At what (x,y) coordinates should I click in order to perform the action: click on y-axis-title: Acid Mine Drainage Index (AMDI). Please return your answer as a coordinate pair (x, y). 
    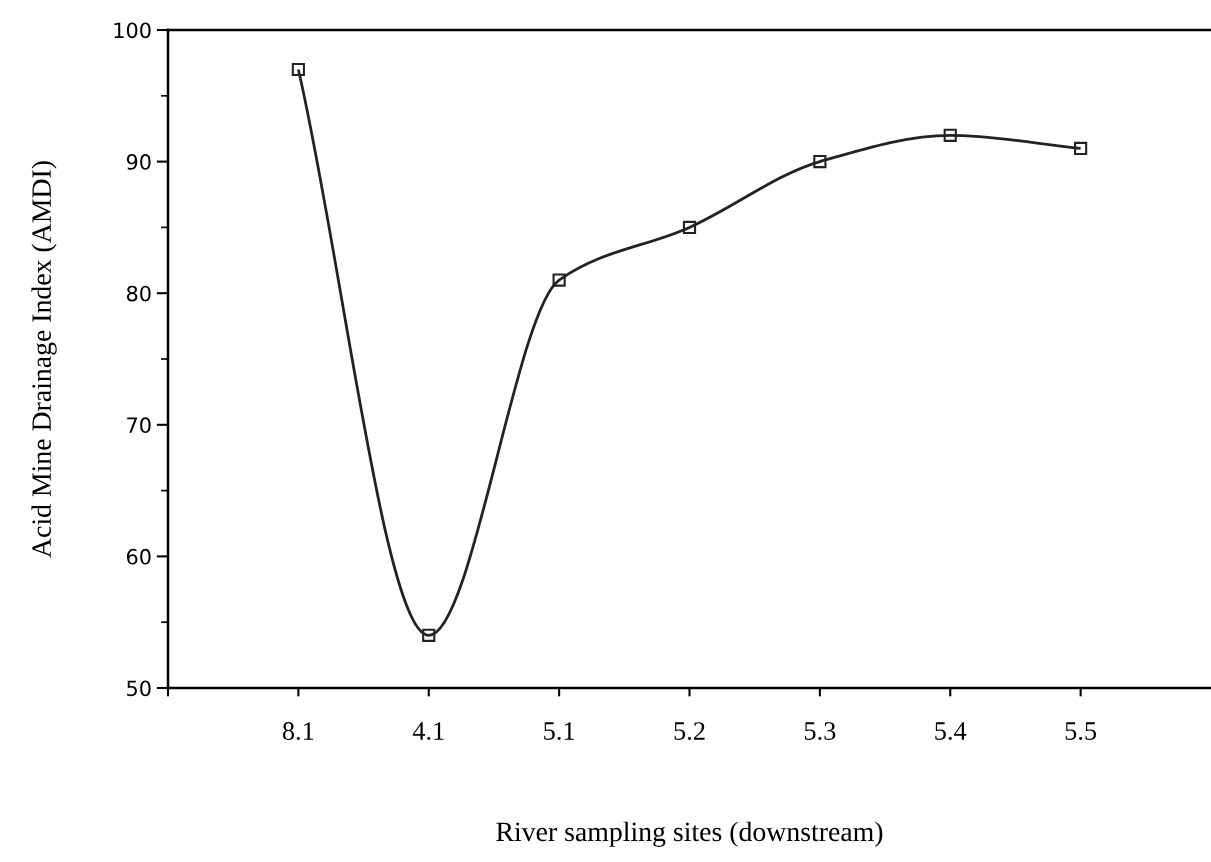
    Looking at the image, I should click on (44, 359).